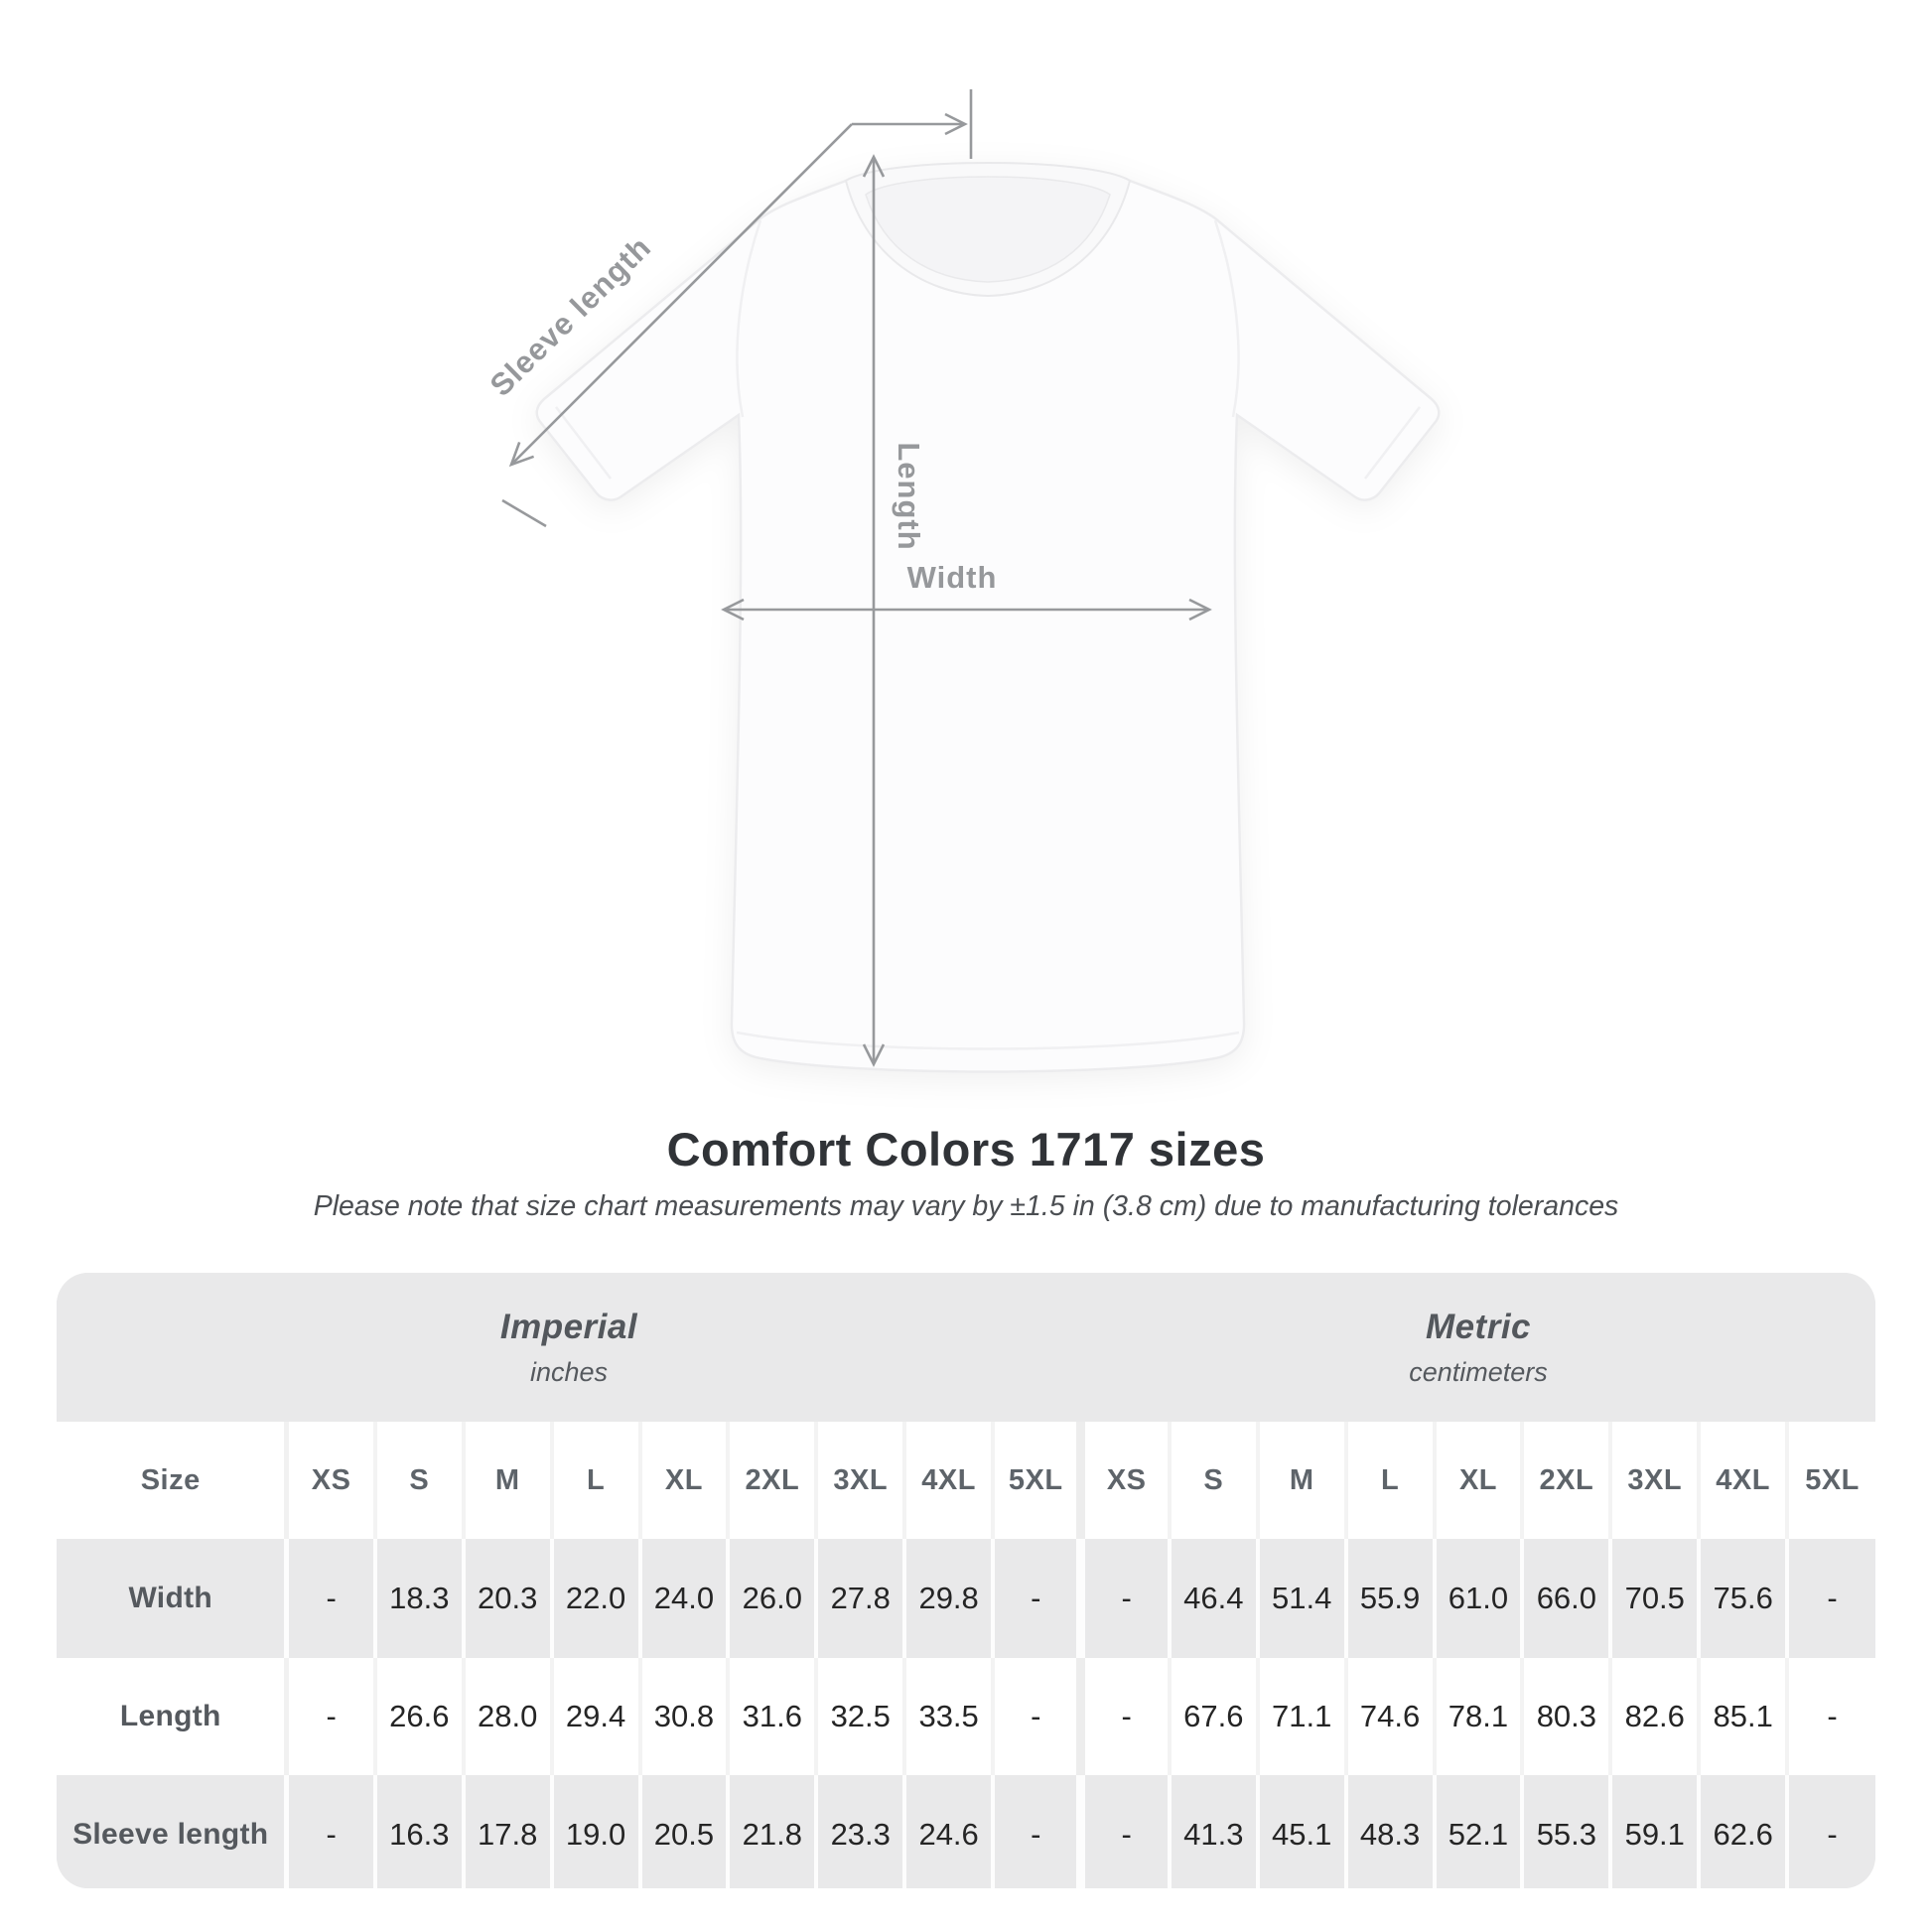 This screenshot has height=1932, width=1932. Describe the element at coordinates (948, 1831) in the screenshot. I see `value-cell: 24.6` at that location.